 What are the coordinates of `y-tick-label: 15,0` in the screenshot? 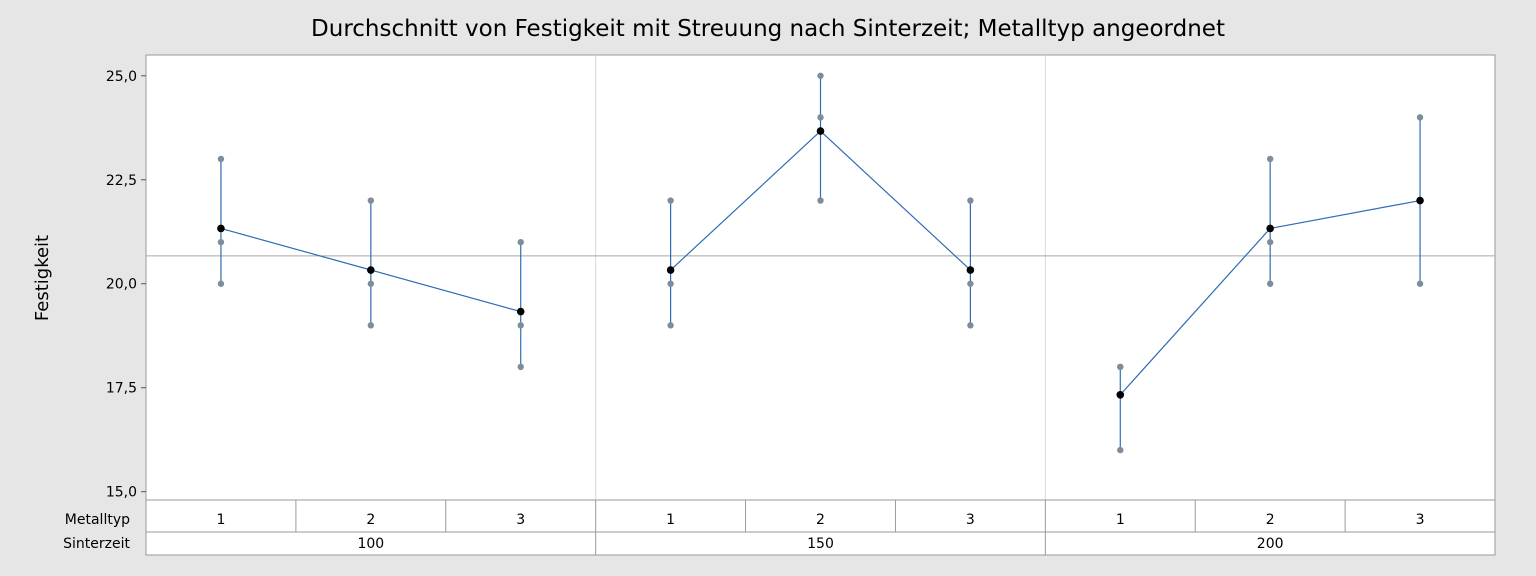 It's located at (121, 493).